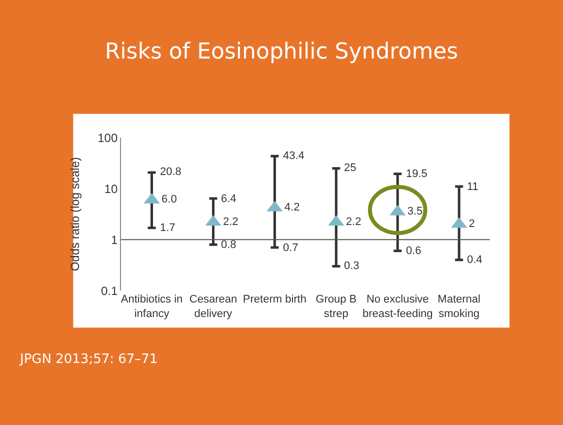 The height and width of the screenshot is (425, 563). I want to click on y-tick-label: 10, so click(111, 189).